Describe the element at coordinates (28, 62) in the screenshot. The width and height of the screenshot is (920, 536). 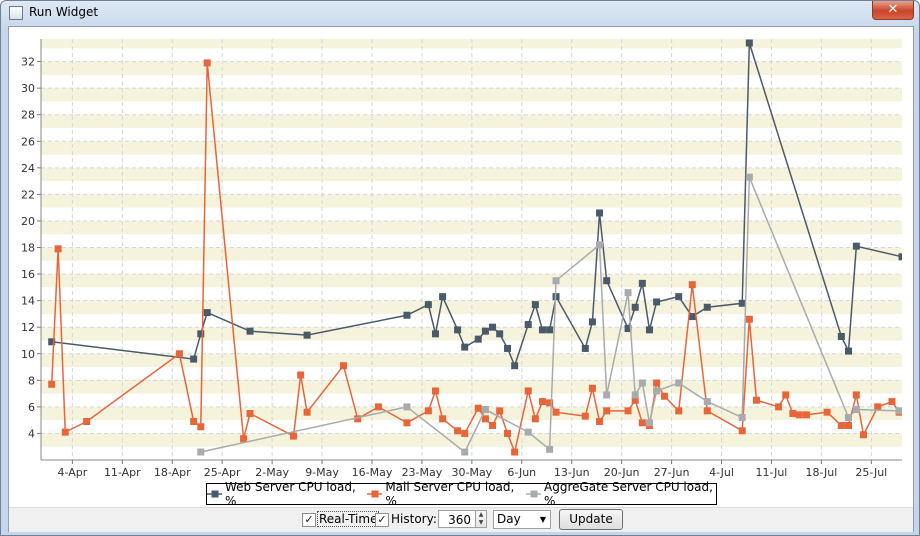
I see `y-tick-label: 32` at that location.